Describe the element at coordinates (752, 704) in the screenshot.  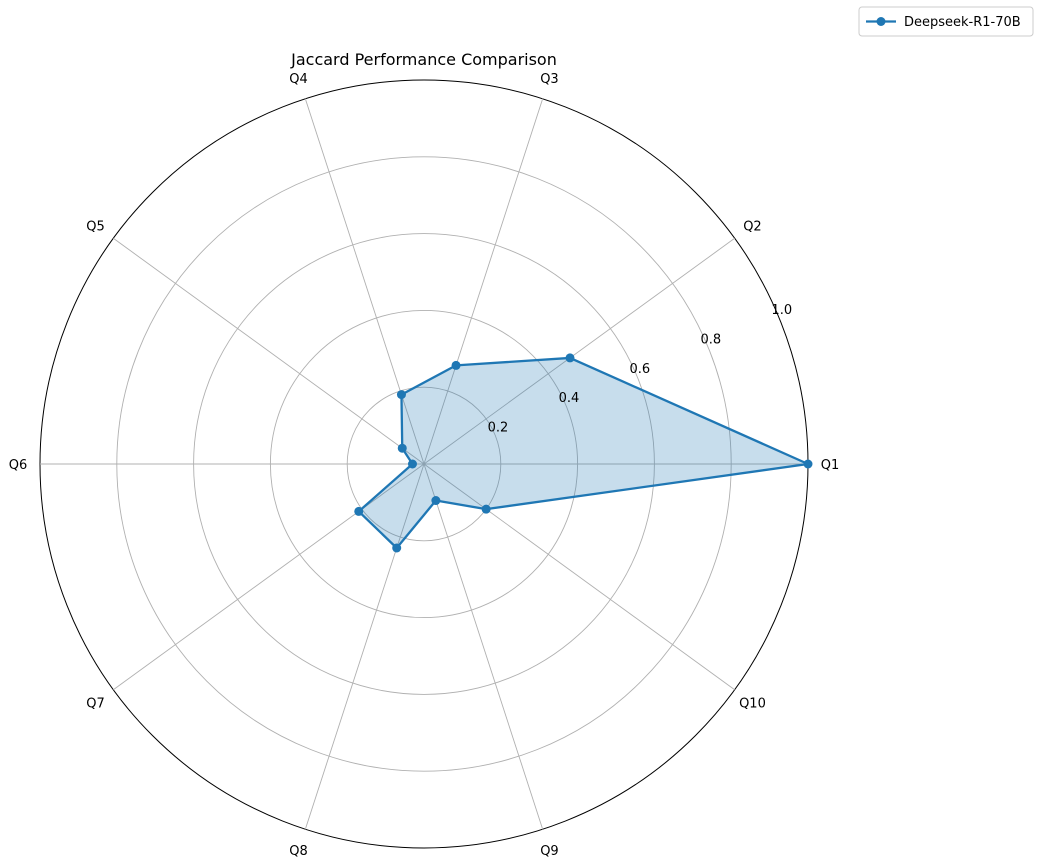
I see `category-label: Q10` at that location.